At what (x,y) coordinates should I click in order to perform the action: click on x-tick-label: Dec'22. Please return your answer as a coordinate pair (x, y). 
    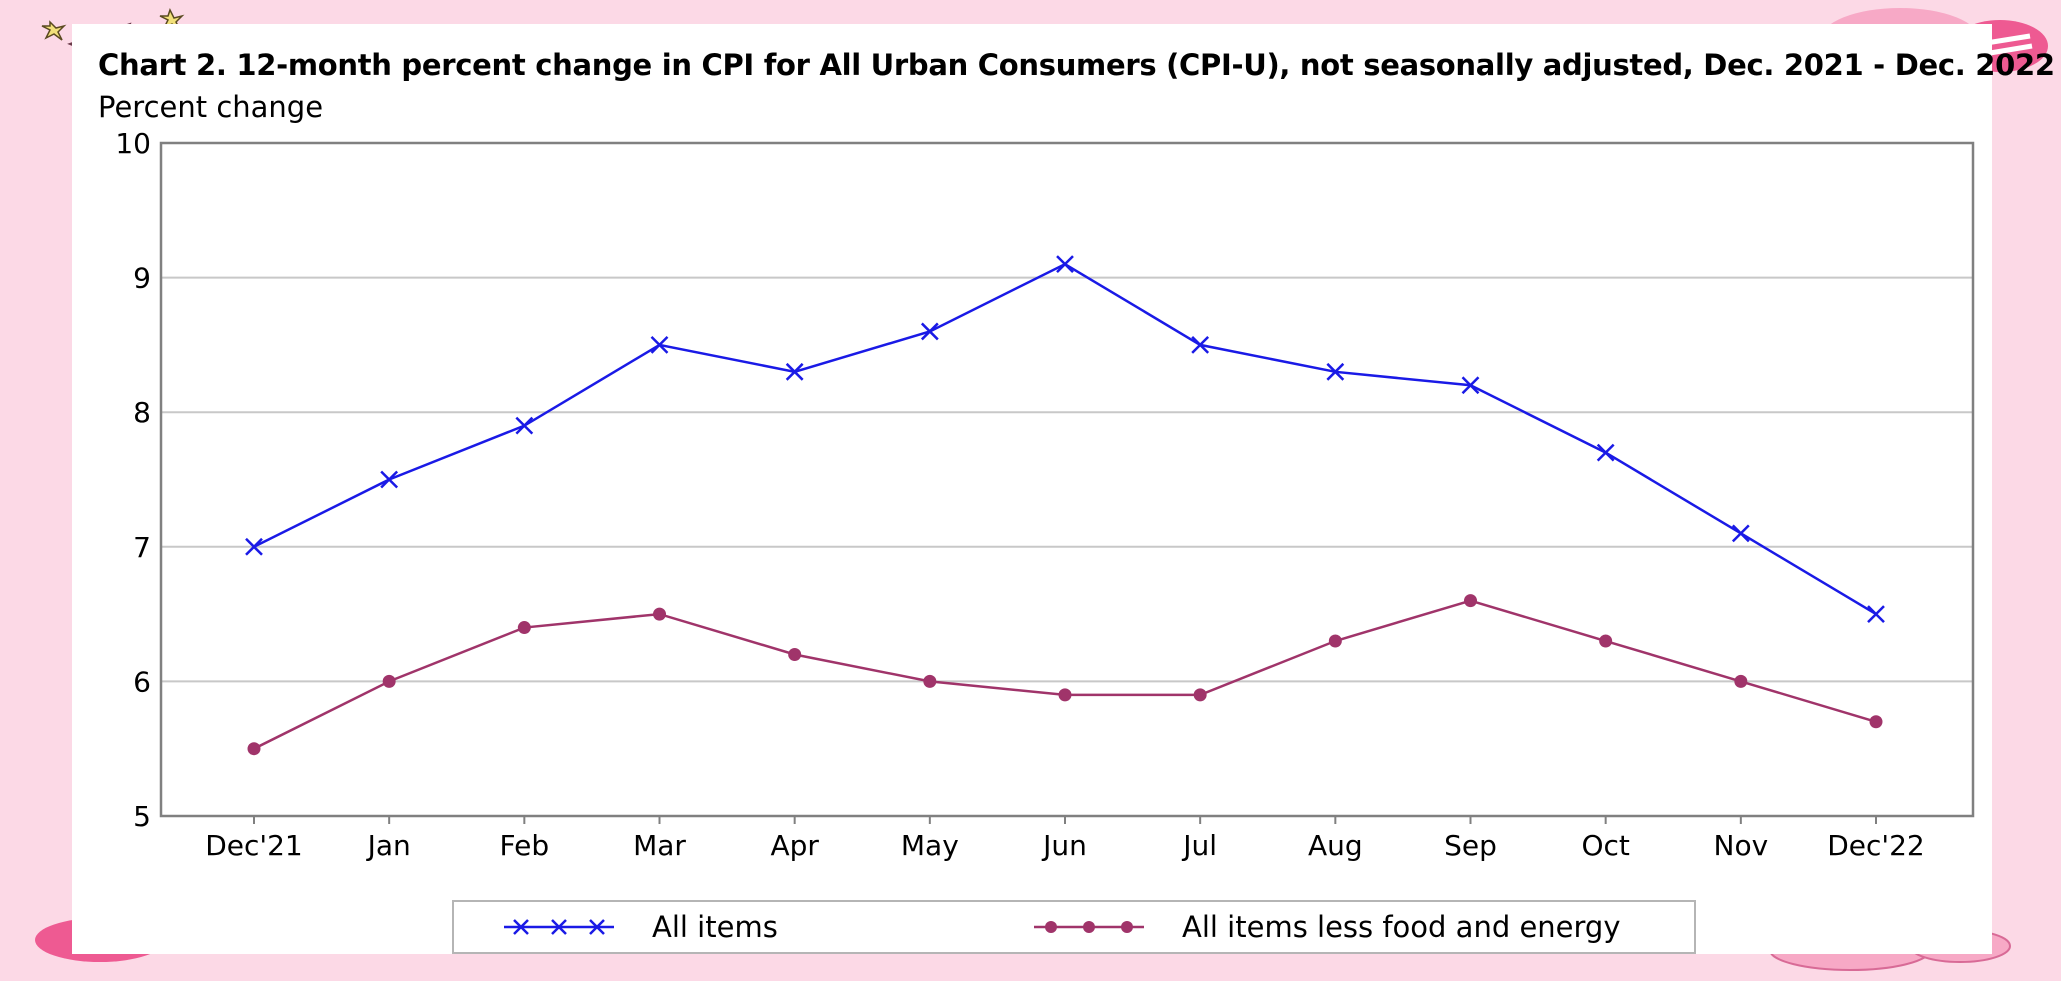
    Looking at the image, I should click on (1876, 845).